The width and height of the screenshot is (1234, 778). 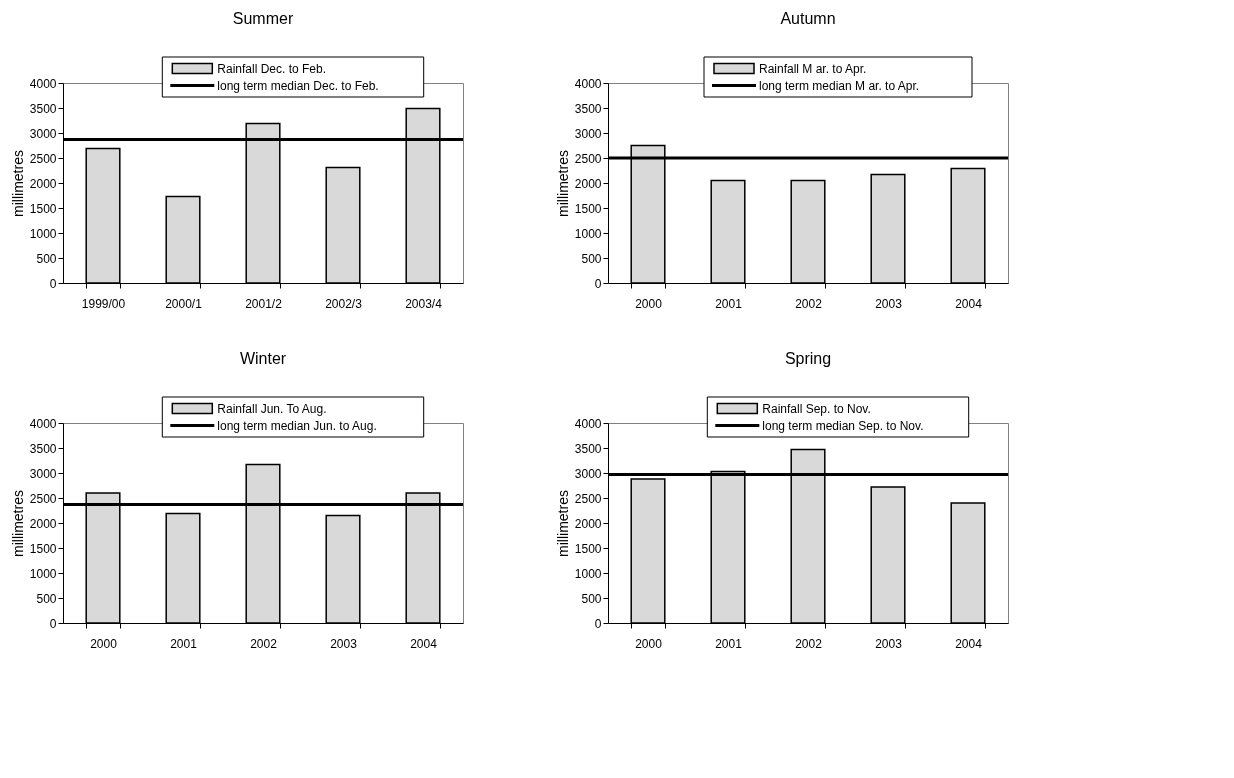 What do you see at coordinates (298, 85) in the screenshot?
I see `legend-label: long term median Dec. to Feb.` at bounding box center [298, 85].